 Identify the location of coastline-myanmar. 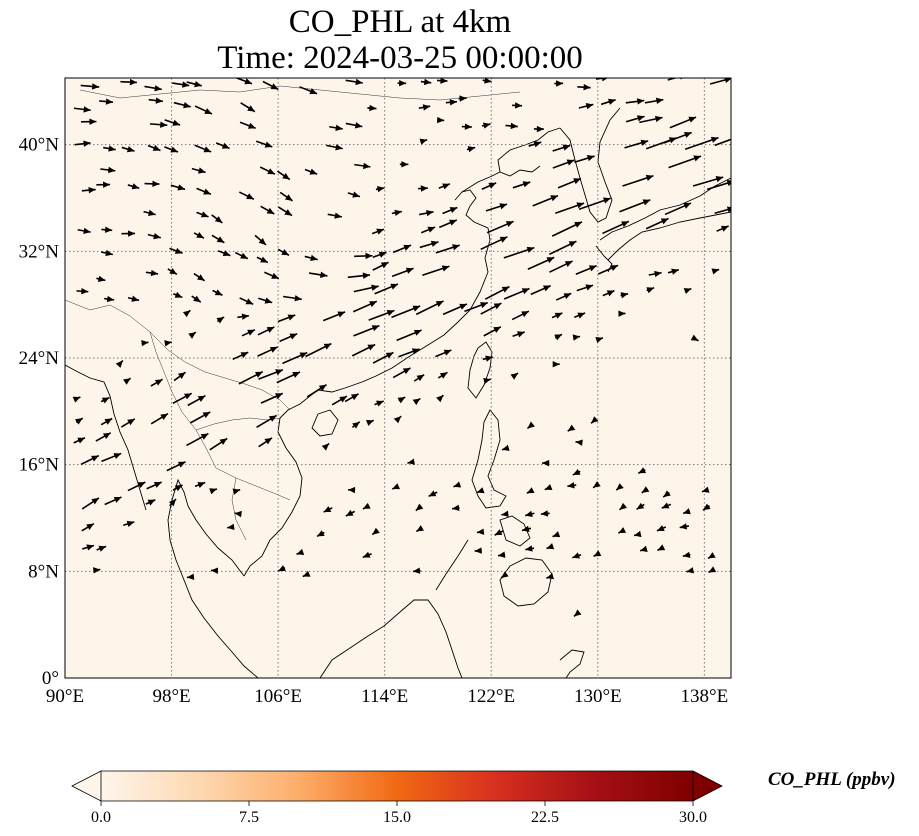
(106, 437).